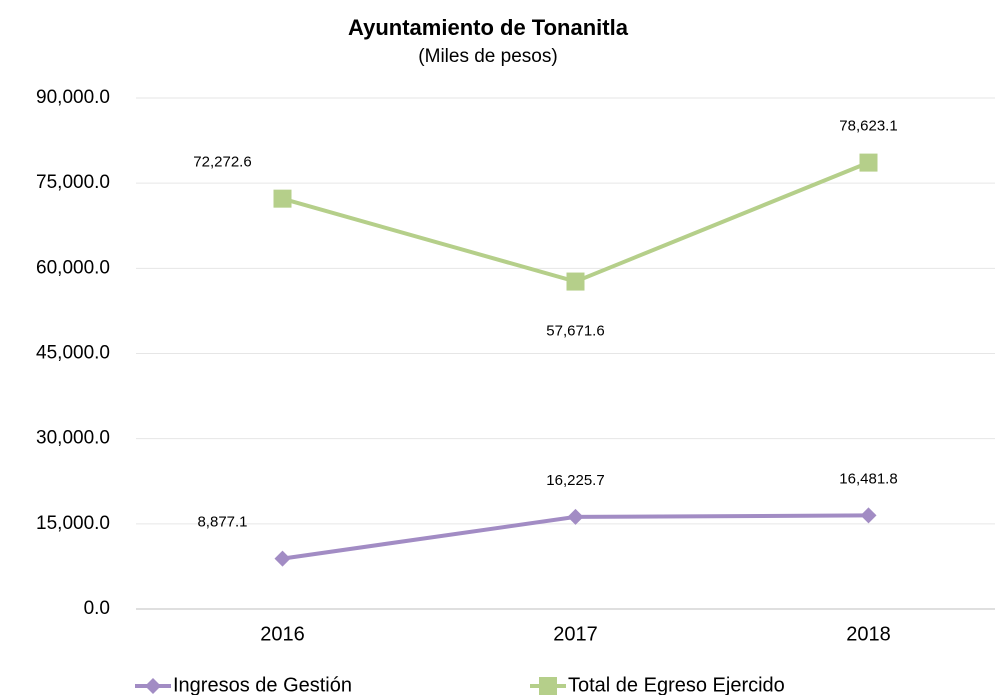  What do you see at coordinates (222, 522) in the screenshot?
I see `data-label: 8,877.1` at bounding box center [222, 522].